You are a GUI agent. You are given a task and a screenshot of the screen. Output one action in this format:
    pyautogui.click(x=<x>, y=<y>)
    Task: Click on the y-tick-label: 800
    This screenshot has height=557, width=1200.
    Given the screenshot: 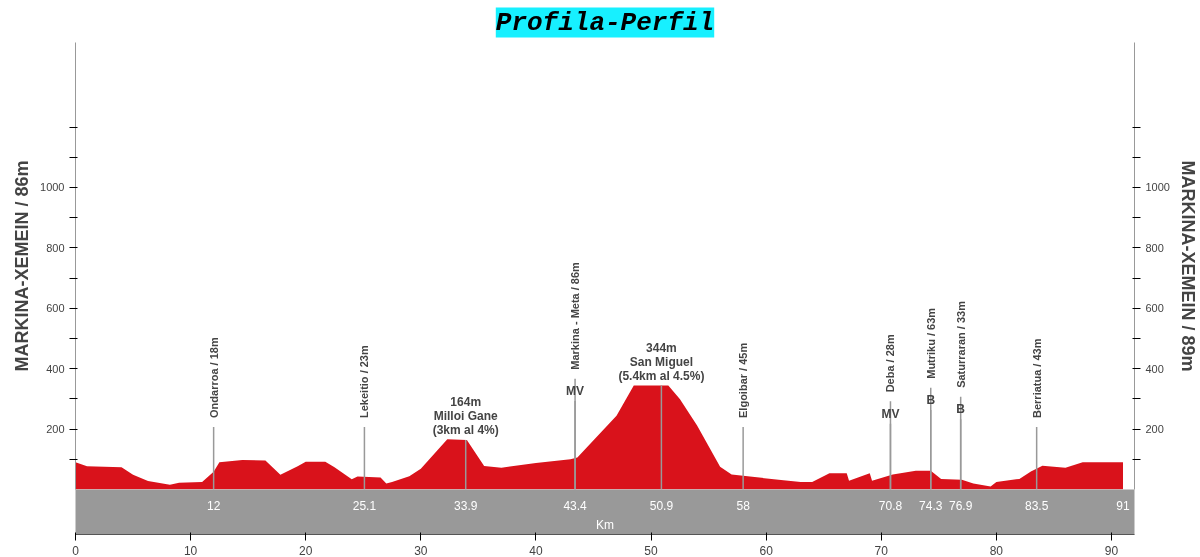 What is the action you would take?
    pyautogui.click(x=55, y=247)
    